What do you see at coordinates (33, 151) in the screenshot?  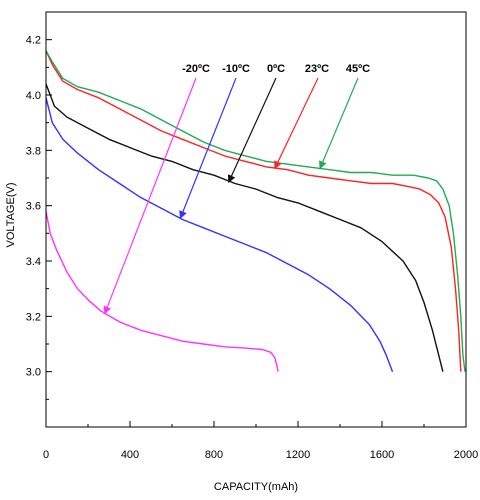 I see `y-tick-label: 3.8` at bounding box center [33, 151].